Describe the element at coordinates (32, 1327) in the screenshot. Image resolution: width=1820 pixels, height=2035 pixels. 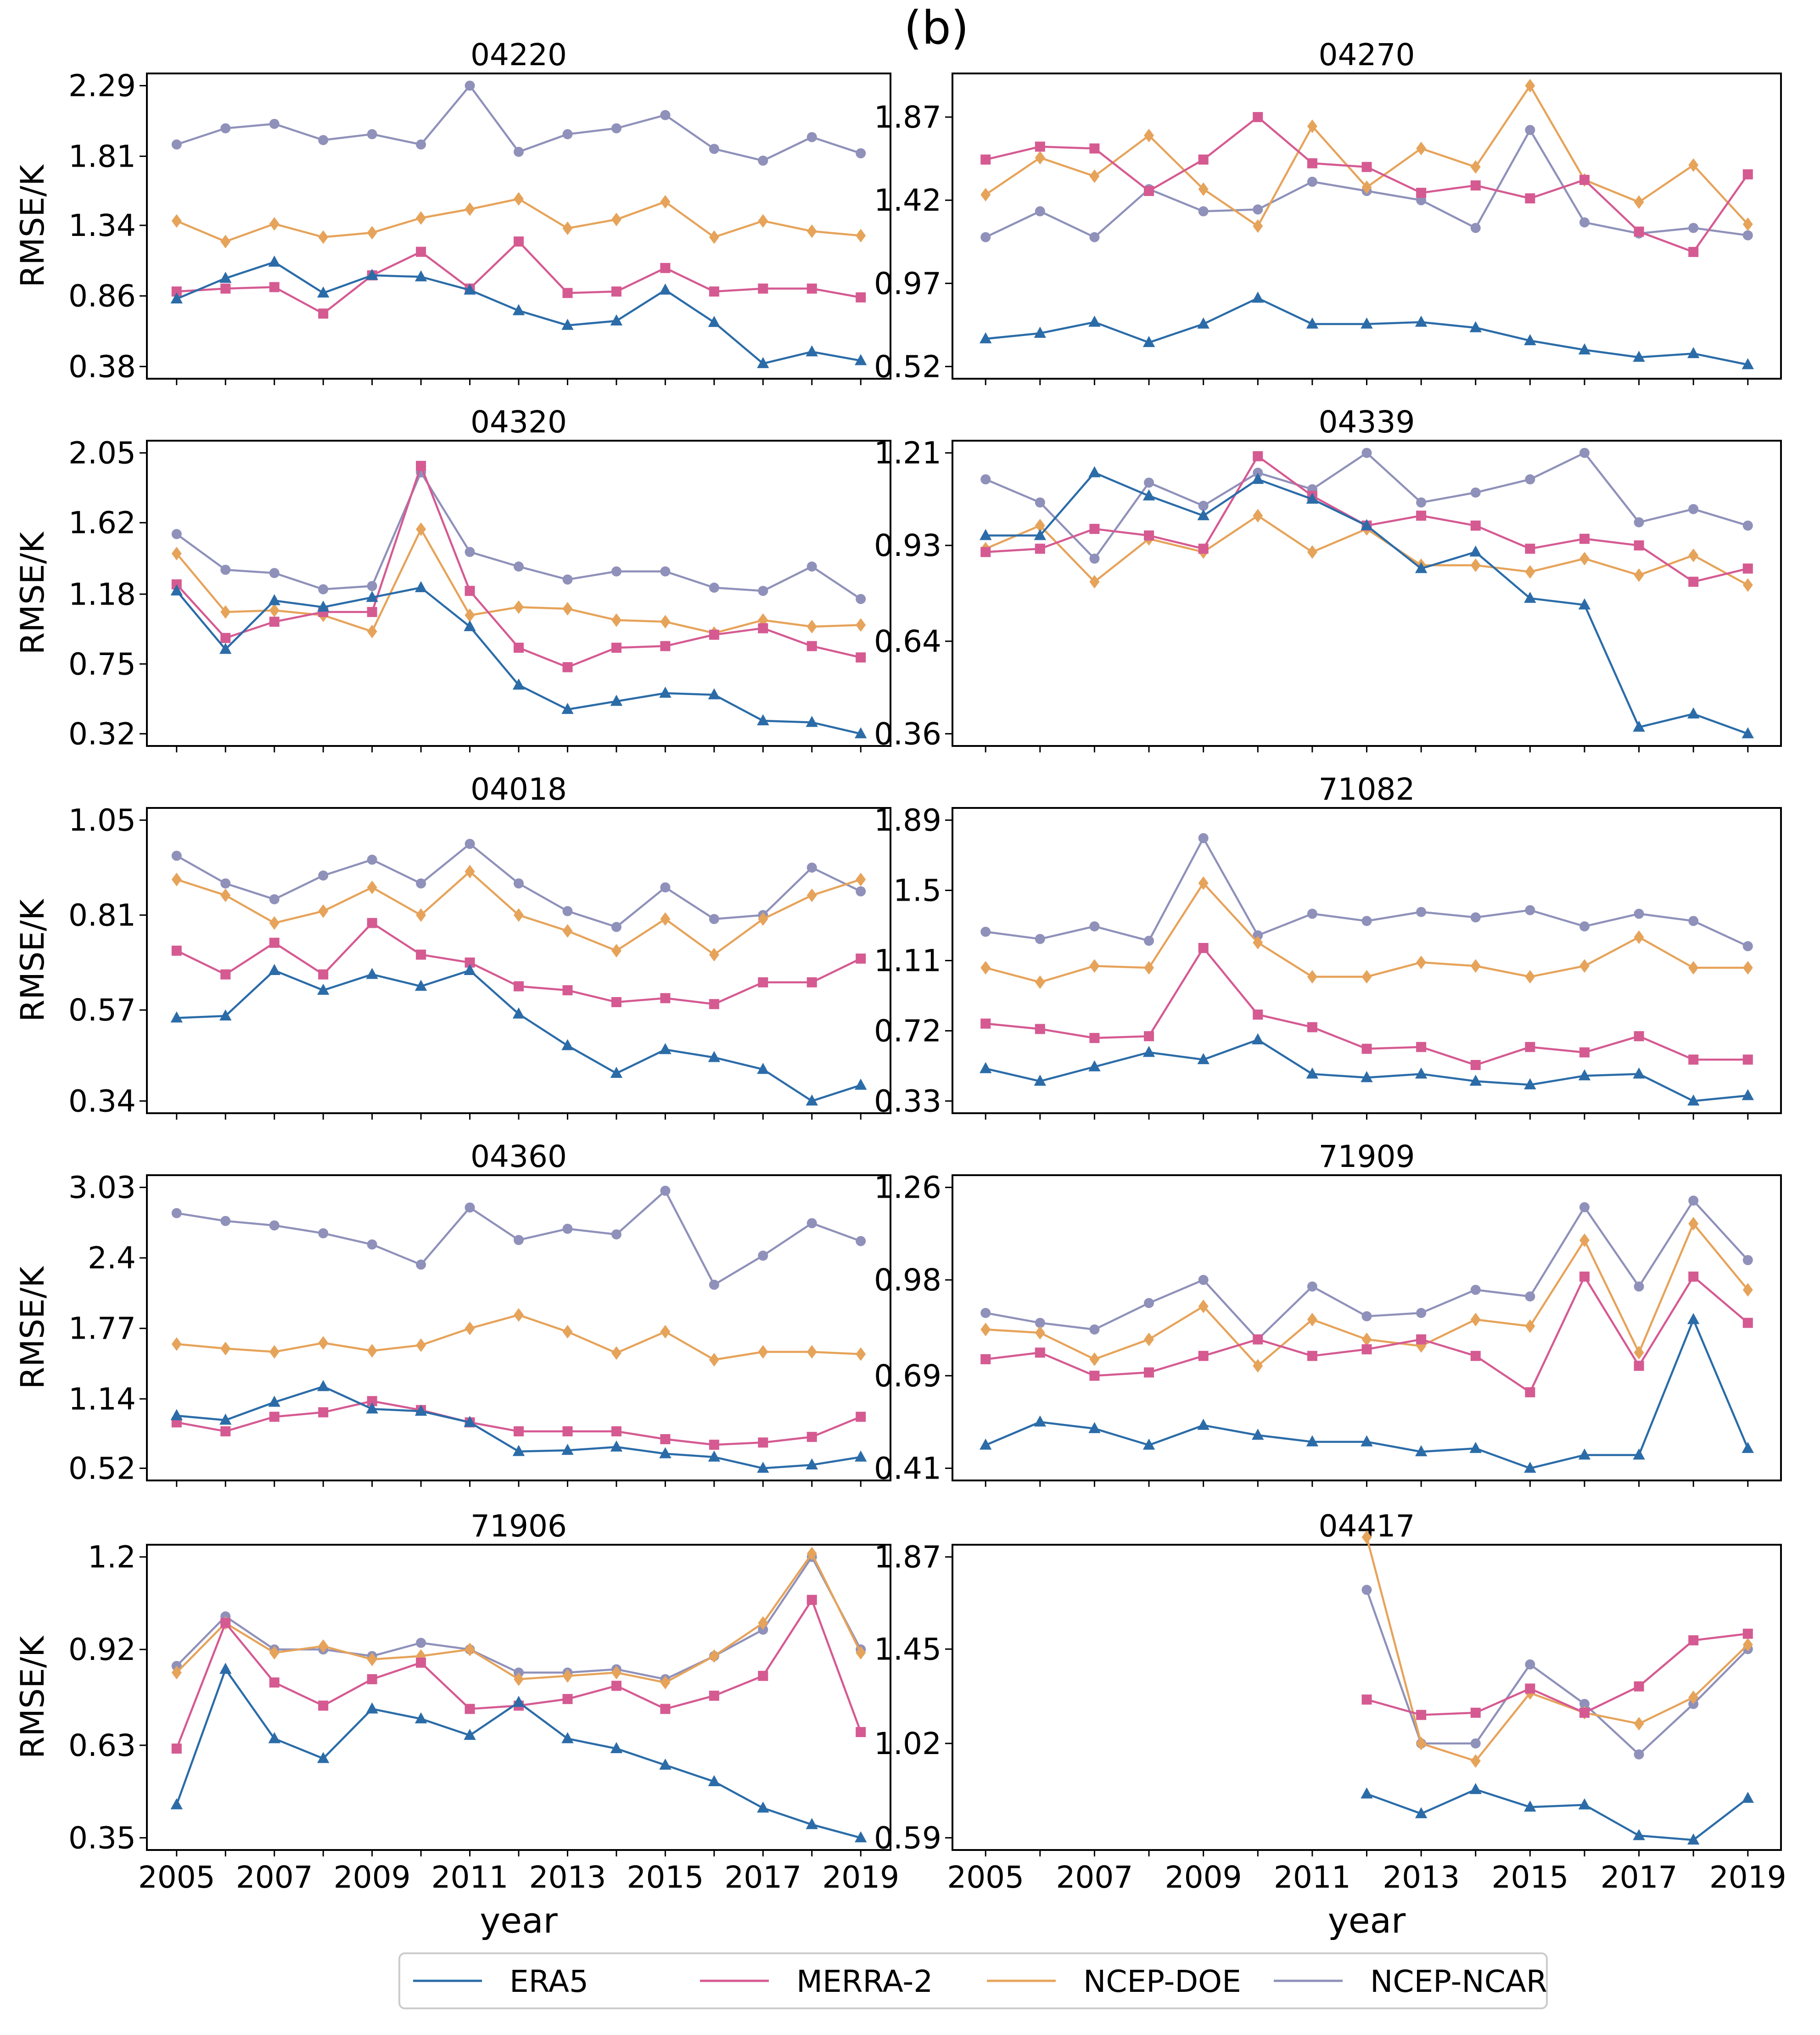
I see `y-axis-label: RMSE/K` at that location.